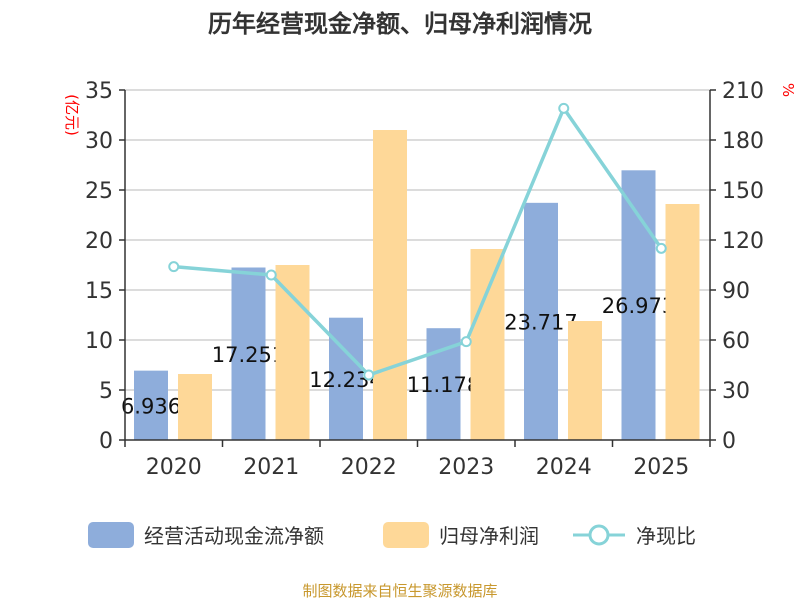 This screenshot has height=600, width=800. I want to click on x-tick-label: 2020, so click(174, 467).